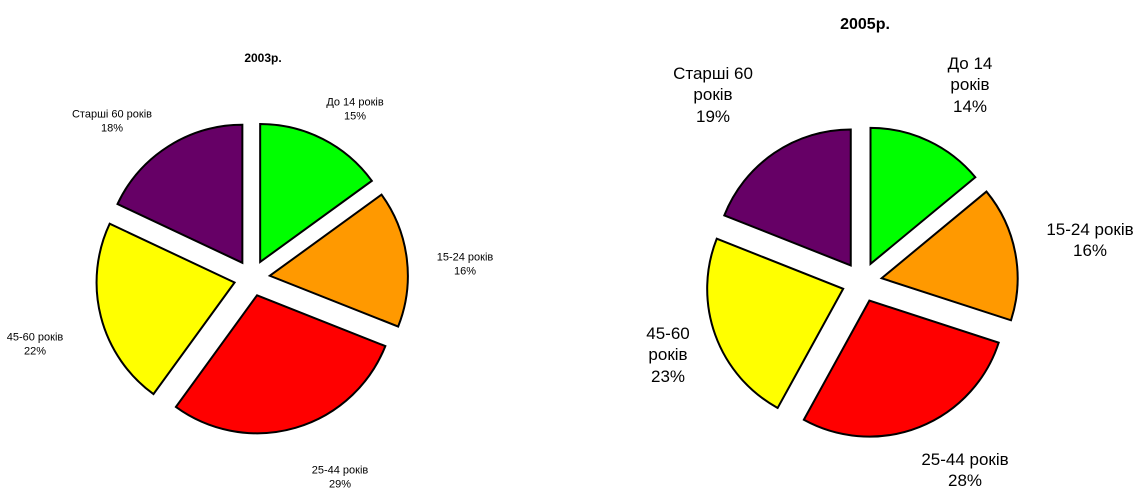 This screenshot has width=1146, height=493. Describe the element at coordinates (713, 116) in the screenshot. I see `value-label: 19%` at that location.